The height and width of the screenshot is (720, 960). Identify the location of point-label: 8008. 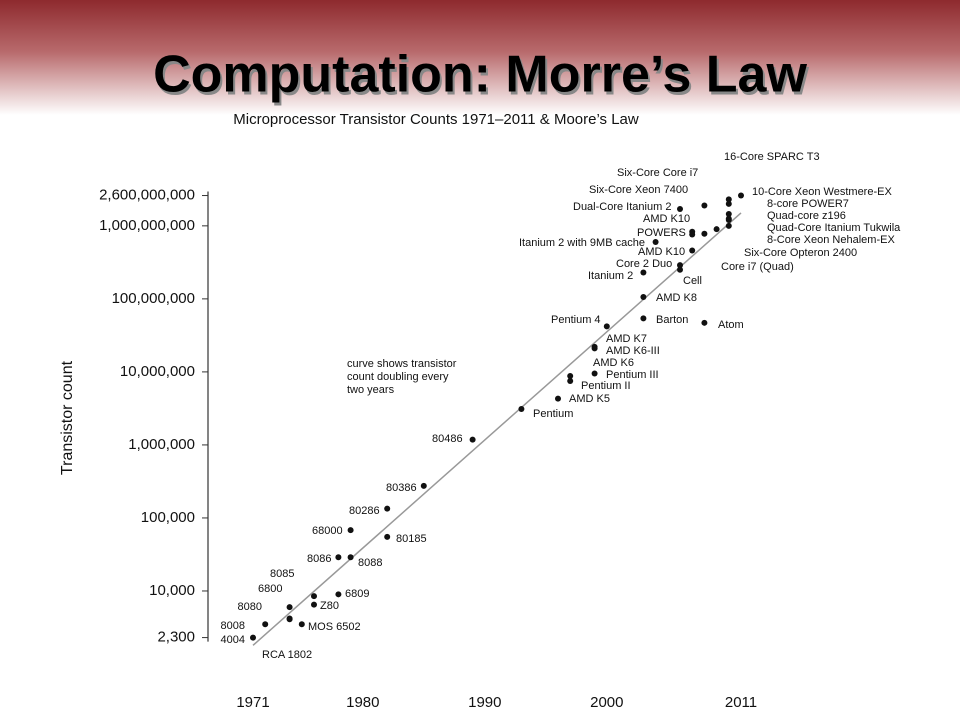
(233, 626).